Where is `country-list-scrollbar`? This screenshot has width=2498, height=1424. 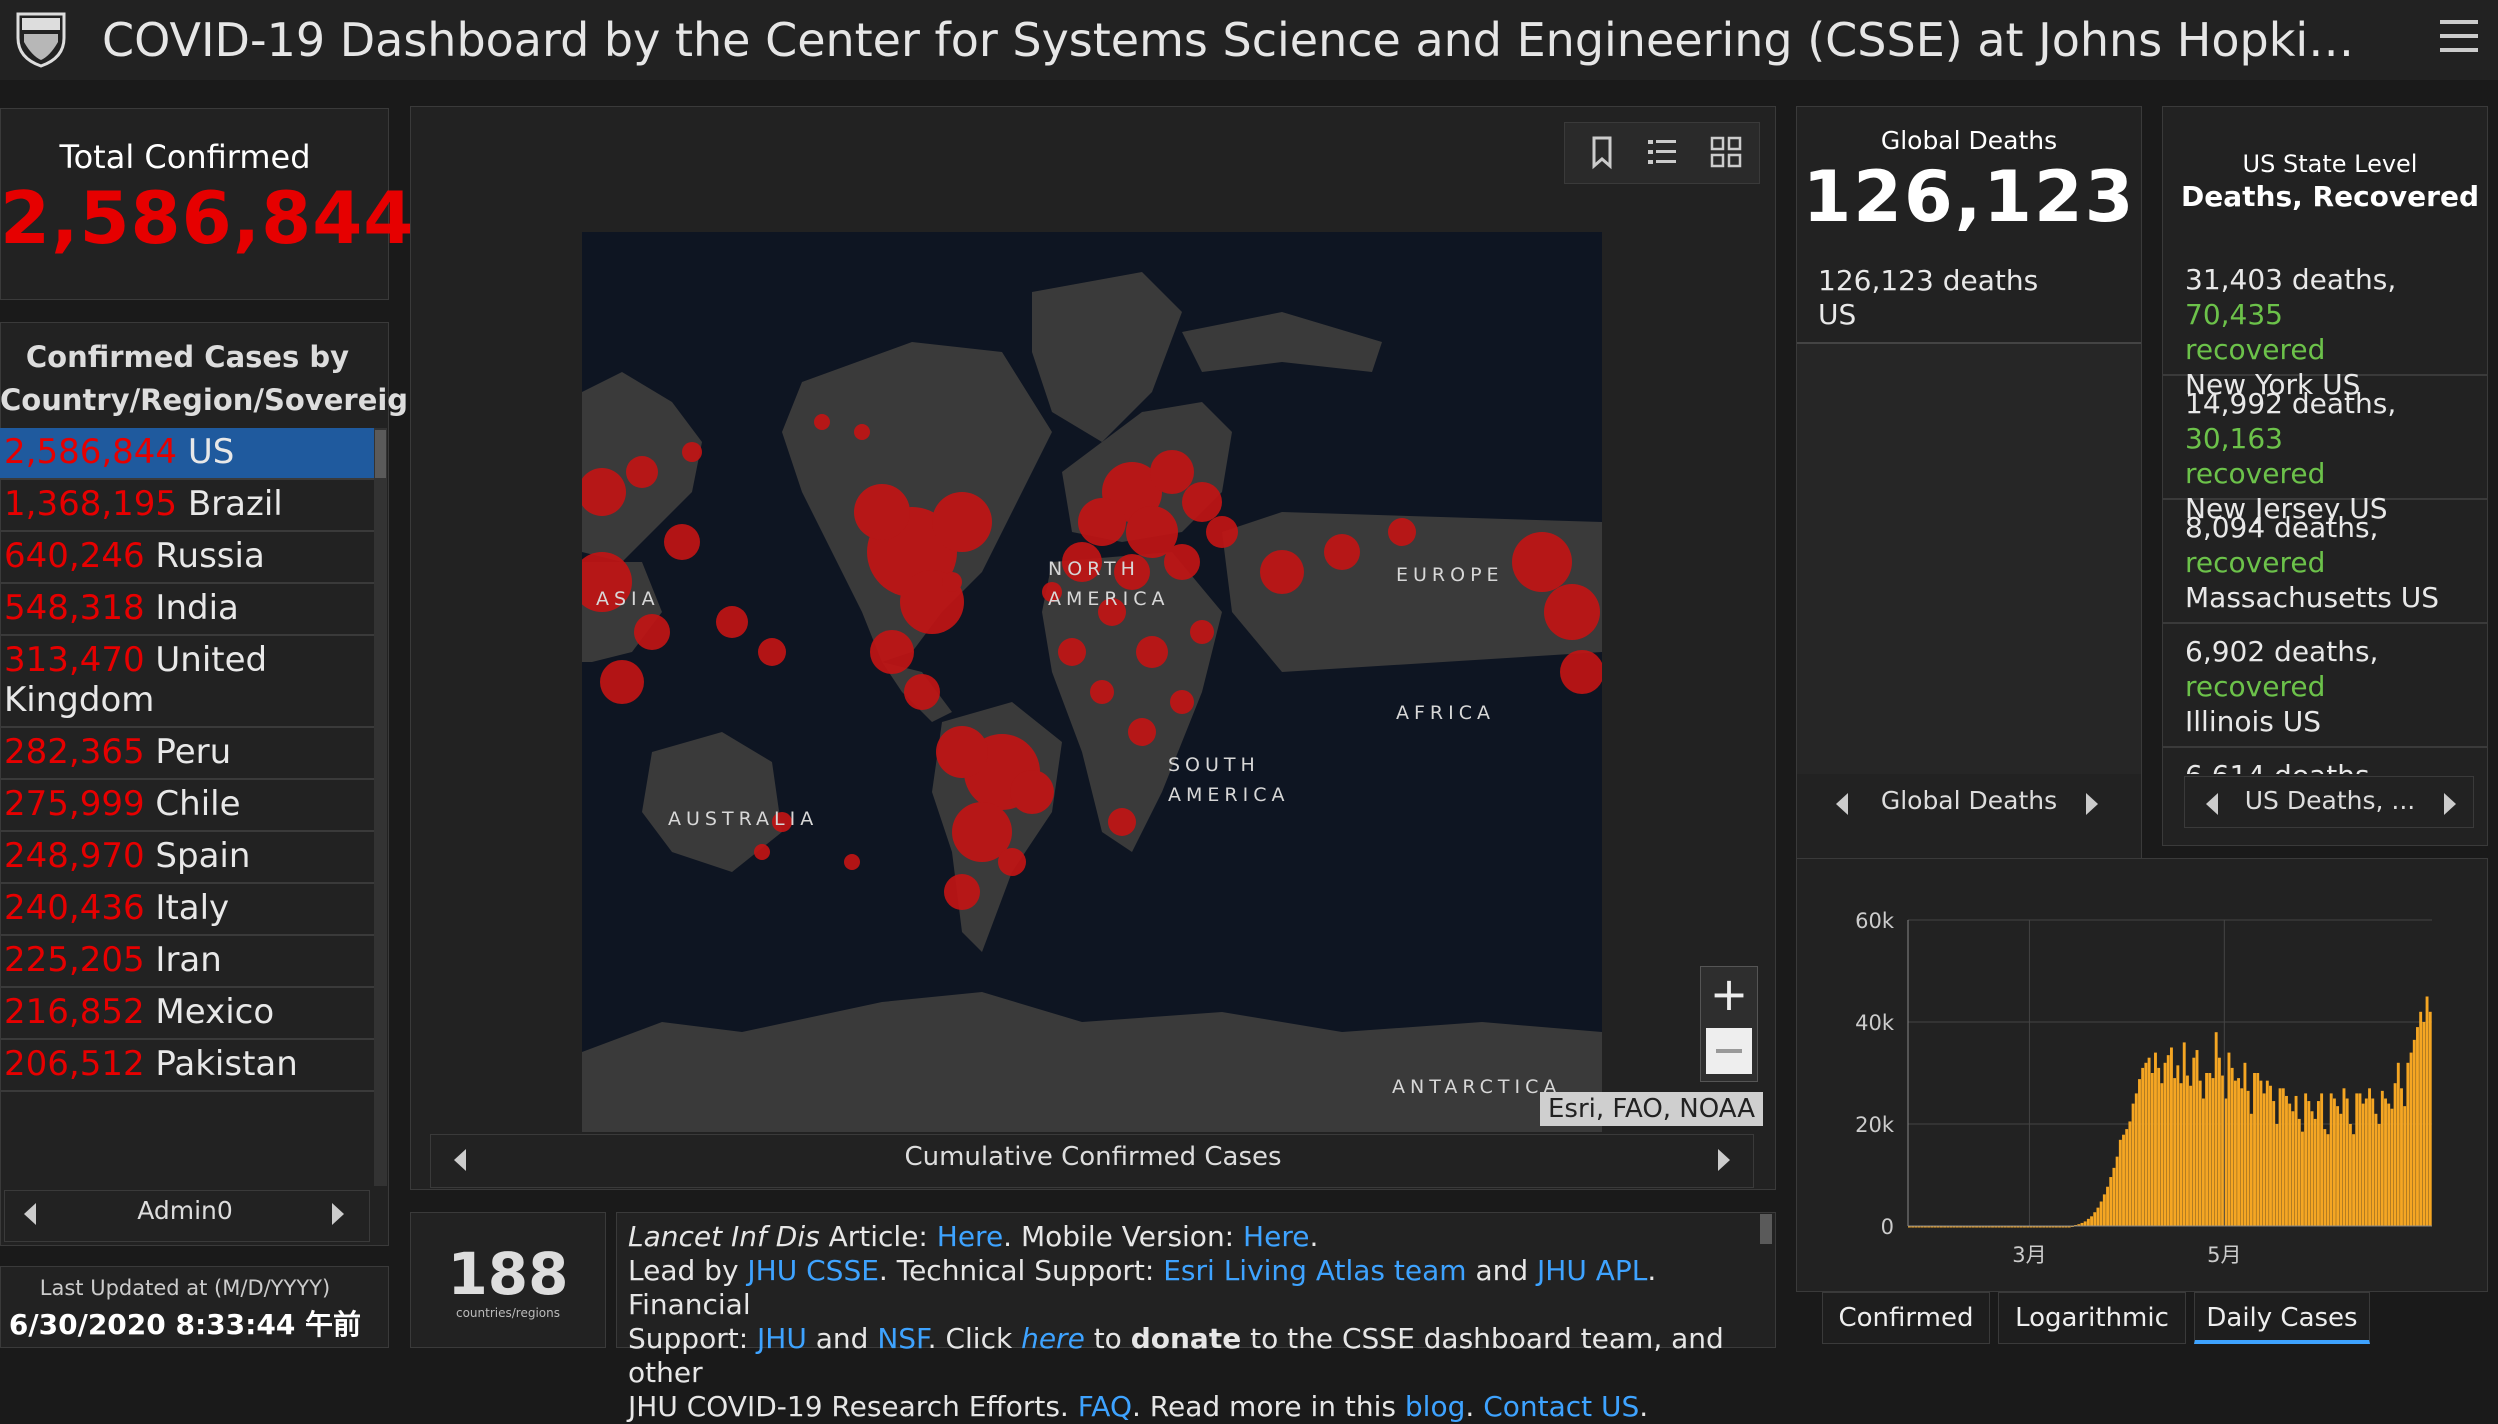 country-list-scrollbar is located at coordinates (380, 807).